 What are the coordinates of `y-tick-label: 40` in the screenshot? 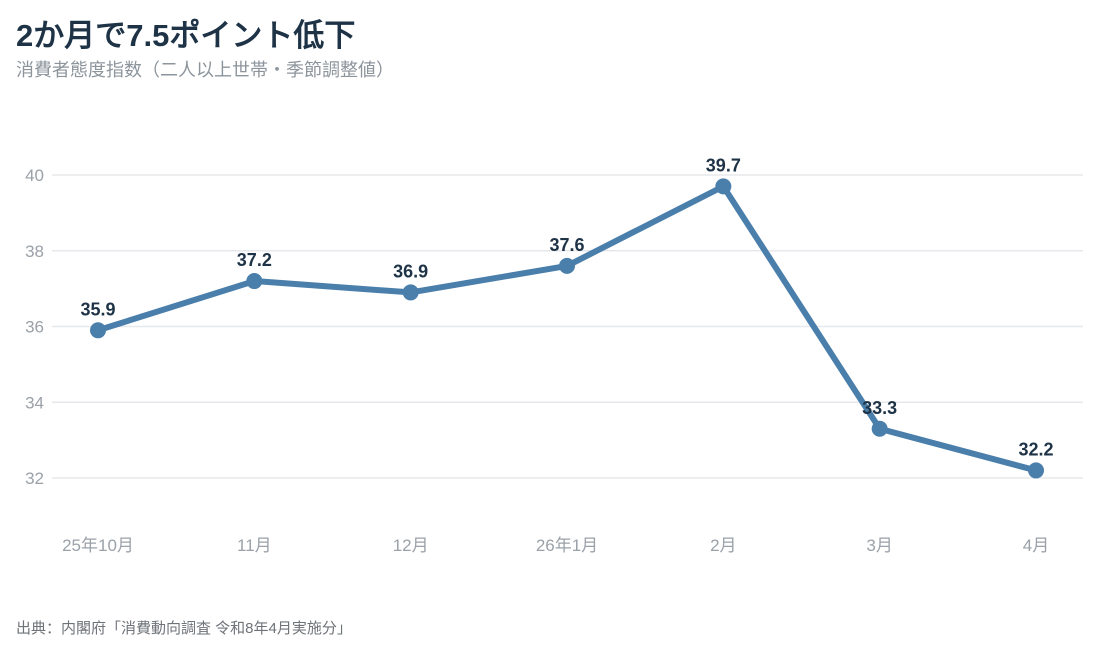 It's located at (34, 175).